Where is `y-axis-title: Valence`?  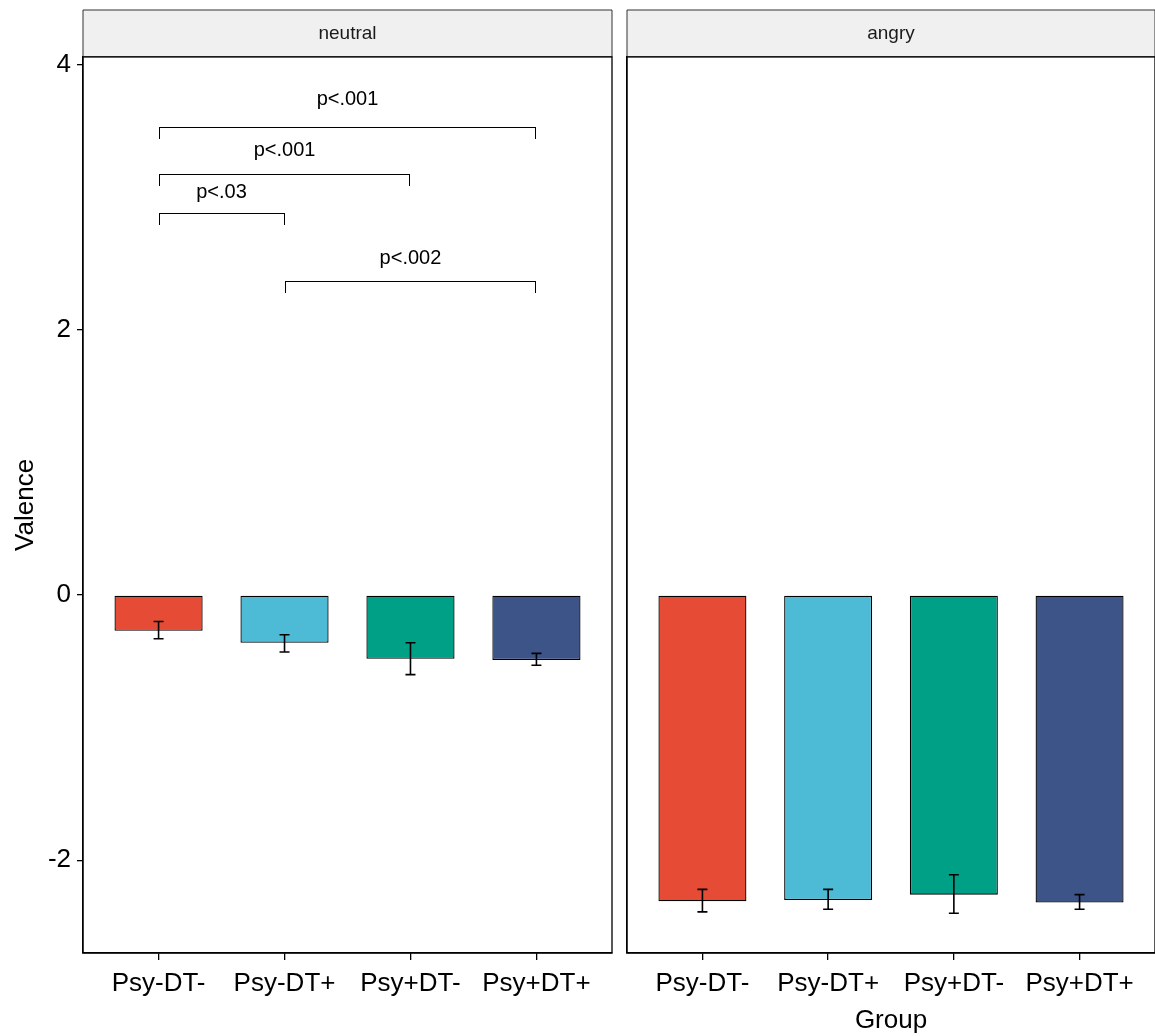
y-axis-title: Valence is located at coordinates (23, 504).